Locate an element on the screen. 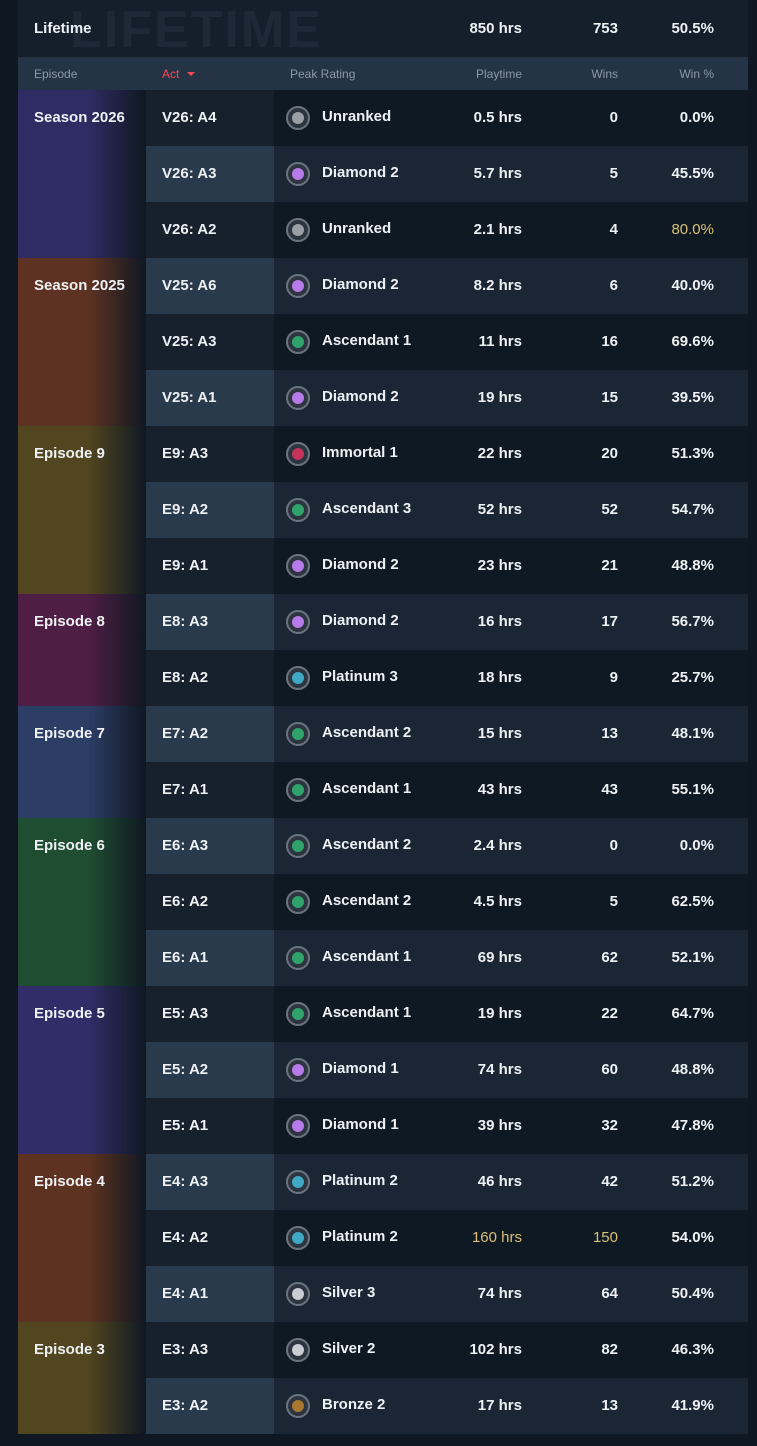  playtime: 19 hrs is located at coordinates (499, 397).